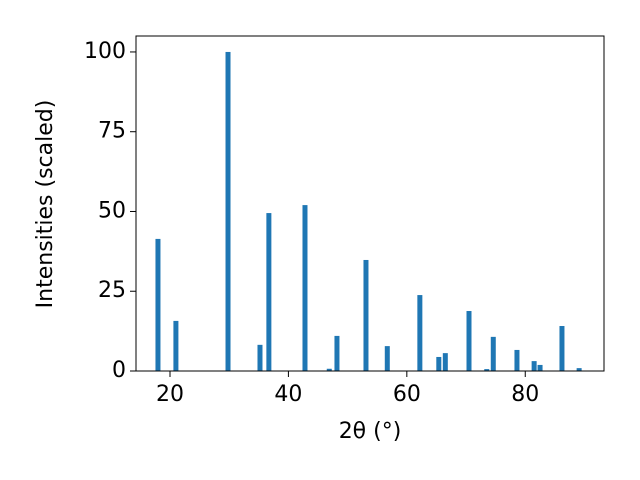 The width and height of the screenshot is (640, 480). Describe the element at coordinates (407, 394) in the screenshot. I see `x-tick-label: 60` at that location.